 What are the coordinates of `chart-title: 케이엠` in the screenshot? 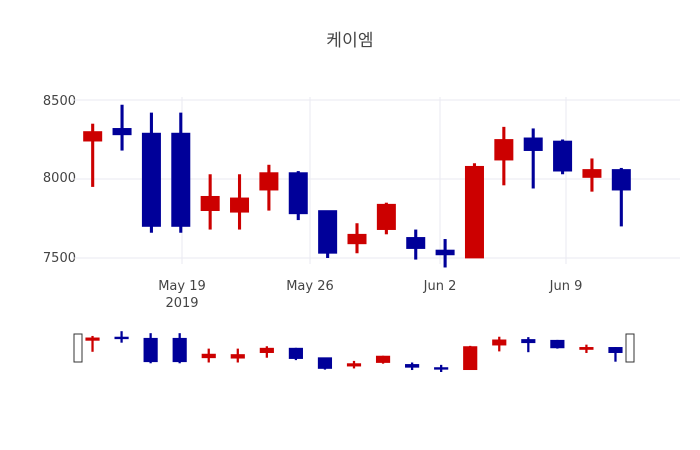 It's located at (350, 41).